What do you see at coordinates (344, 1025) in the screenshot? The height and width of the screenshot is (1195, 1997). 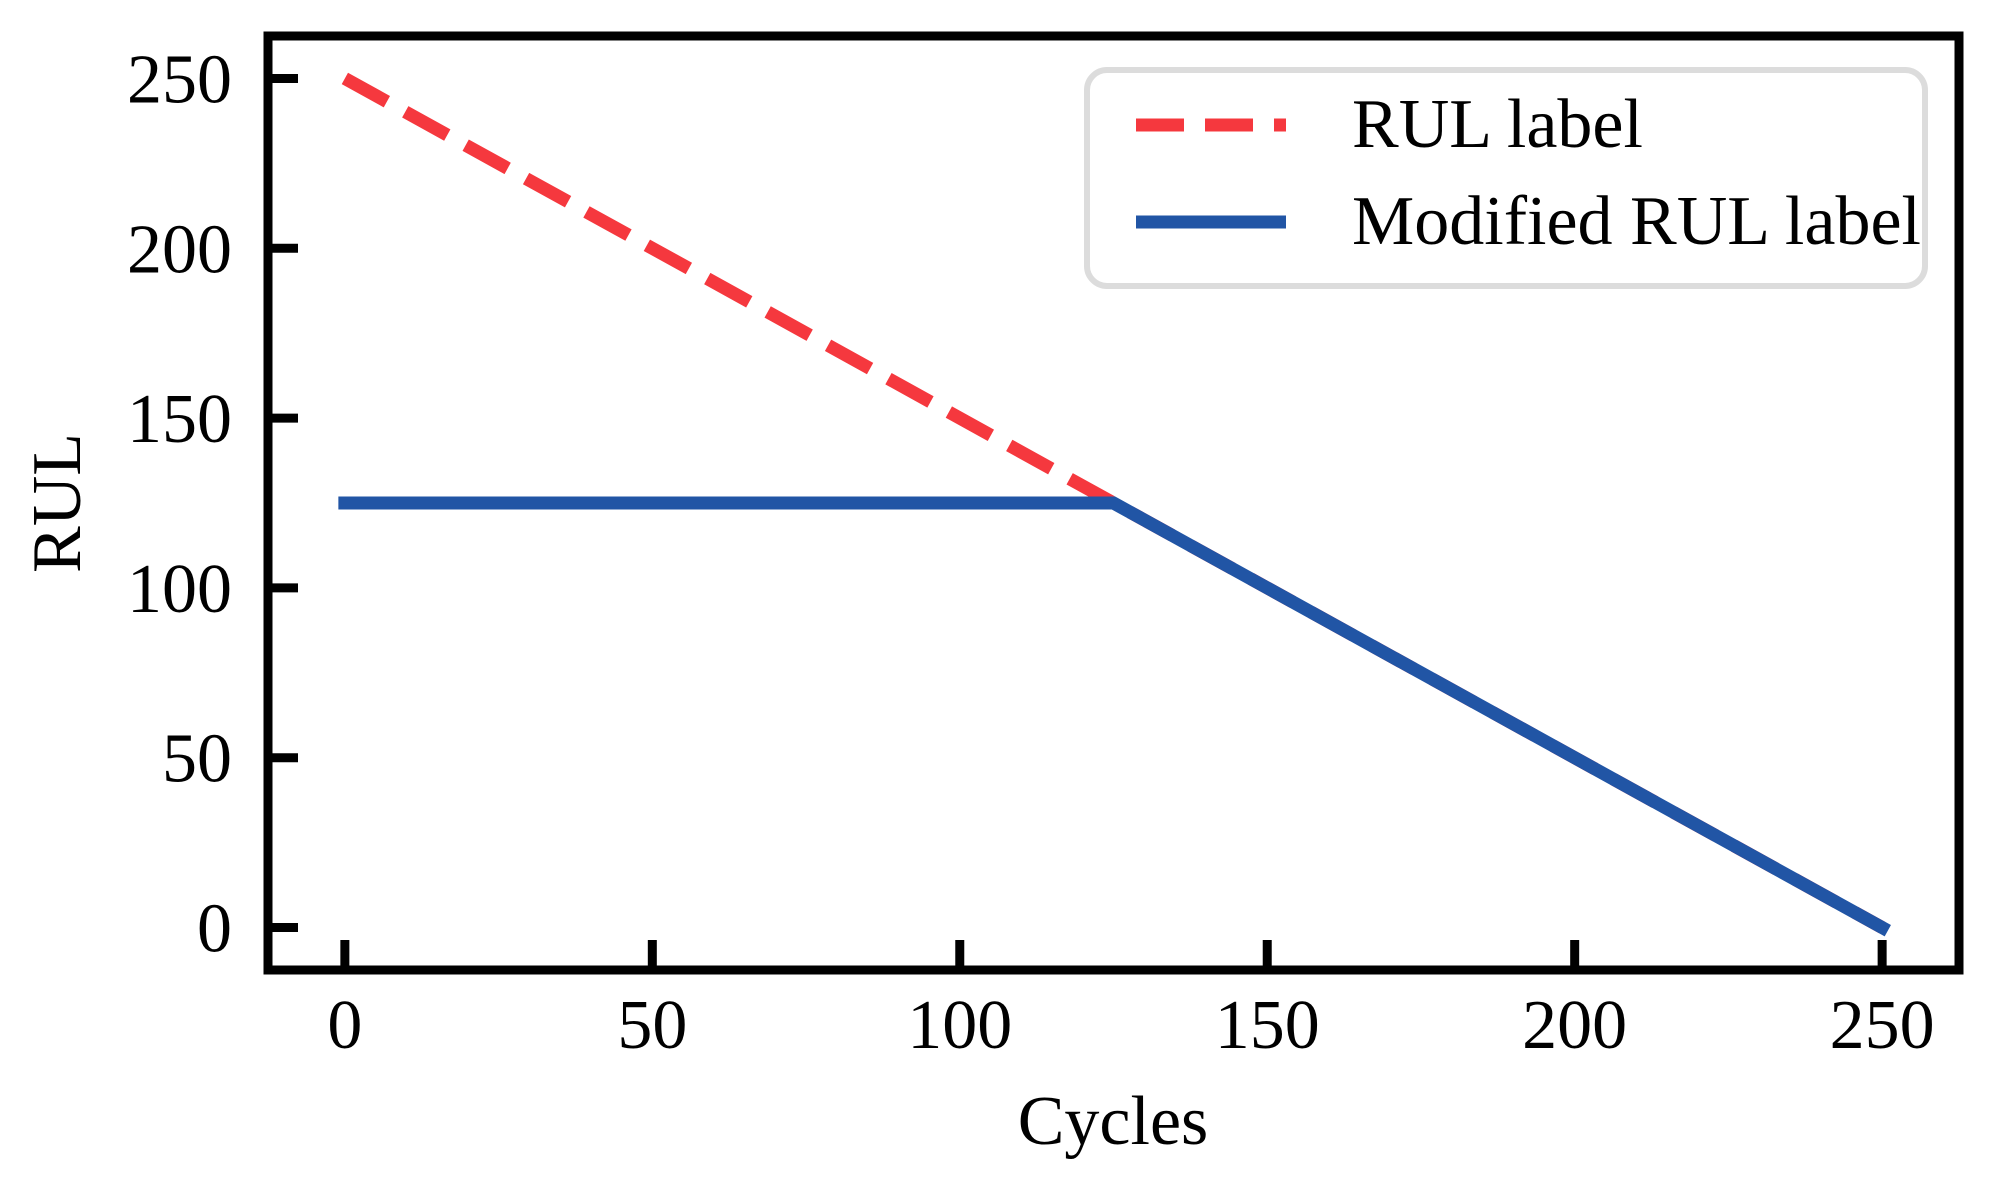 I see `x-tick-label: 0` at bounding box center [344, 1025].